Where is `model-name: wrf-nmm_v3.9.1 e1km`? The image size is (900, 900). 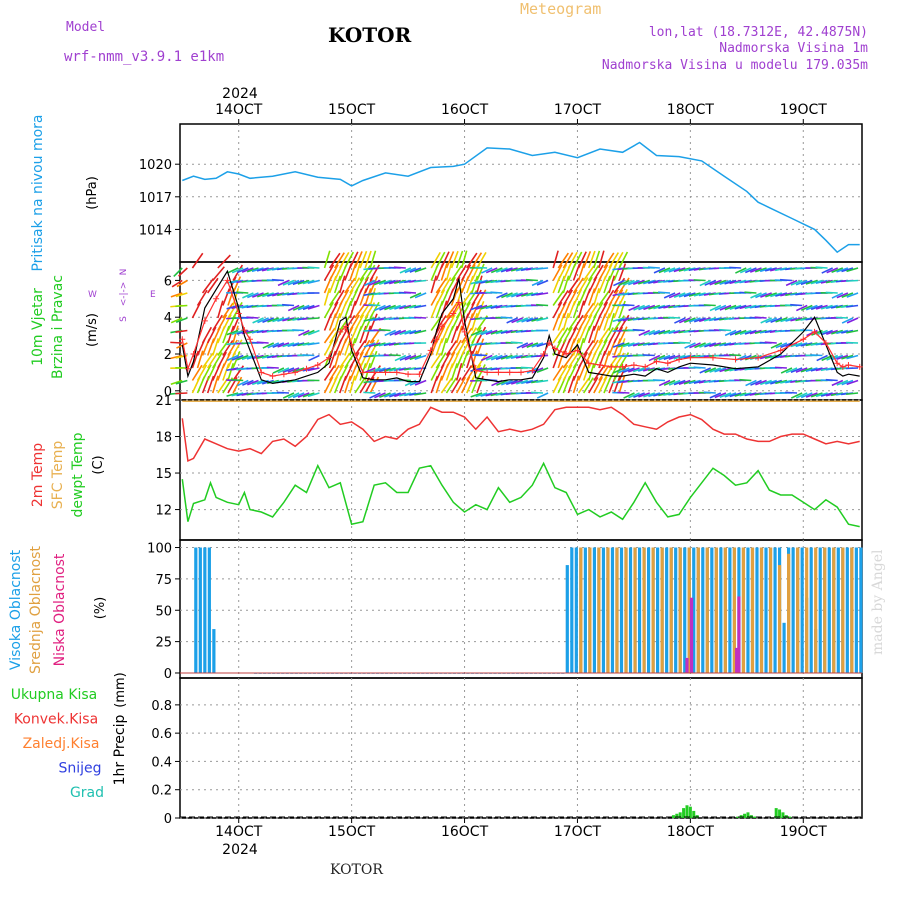
model-name: wrf-nmm_v3.9.1 e1km is located at coordinates (144, 57).